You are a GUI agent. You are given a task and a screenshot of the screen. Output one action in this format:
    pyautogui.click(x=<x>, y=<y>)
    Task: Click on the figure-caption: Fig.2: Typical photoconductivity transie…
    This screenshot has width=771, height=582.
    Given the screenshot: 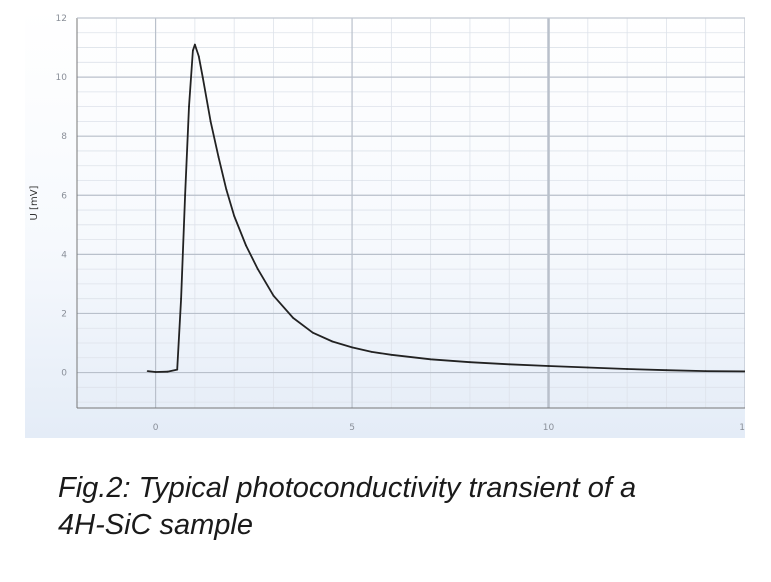 What is the action you would take?
    pyautogui.click(x=403, y=507)
    